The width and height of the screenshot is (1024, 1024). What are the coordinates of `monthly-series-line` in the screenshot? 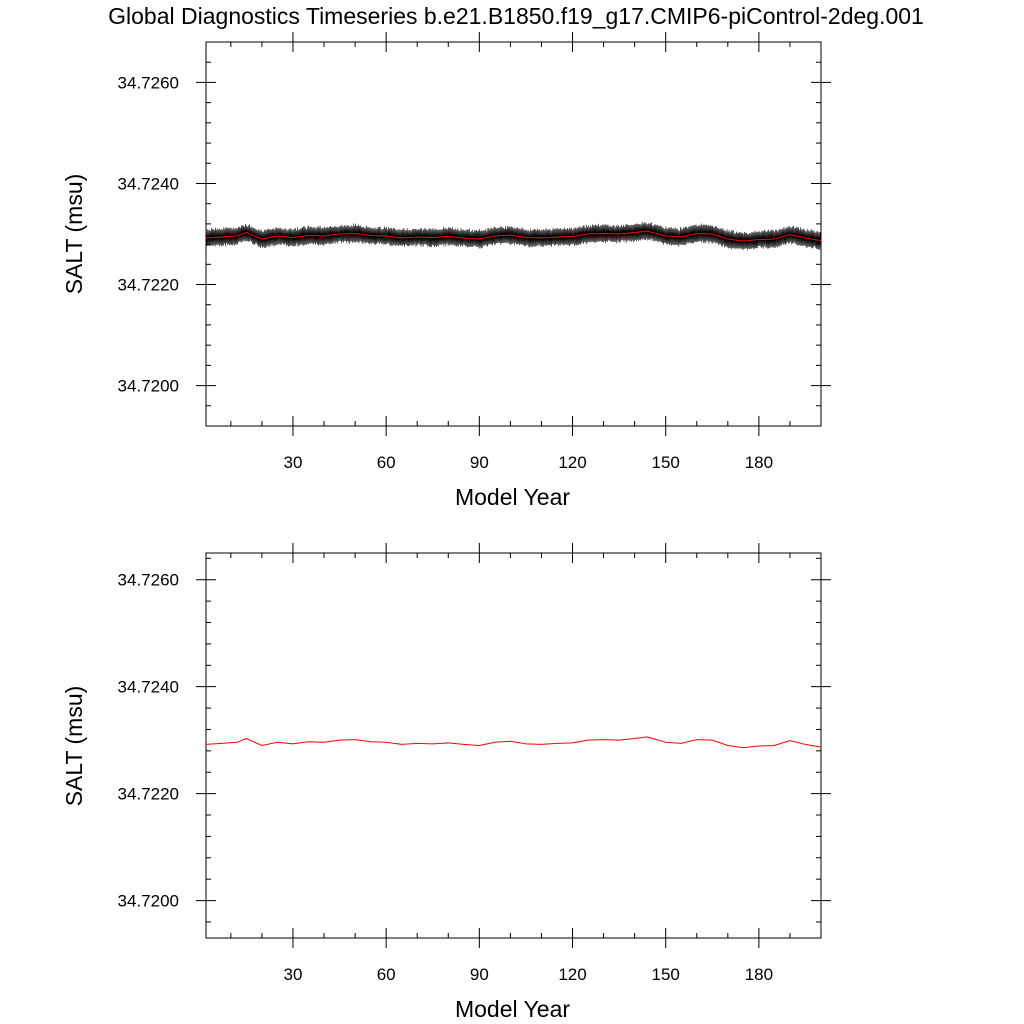 It's located at (513, 236).